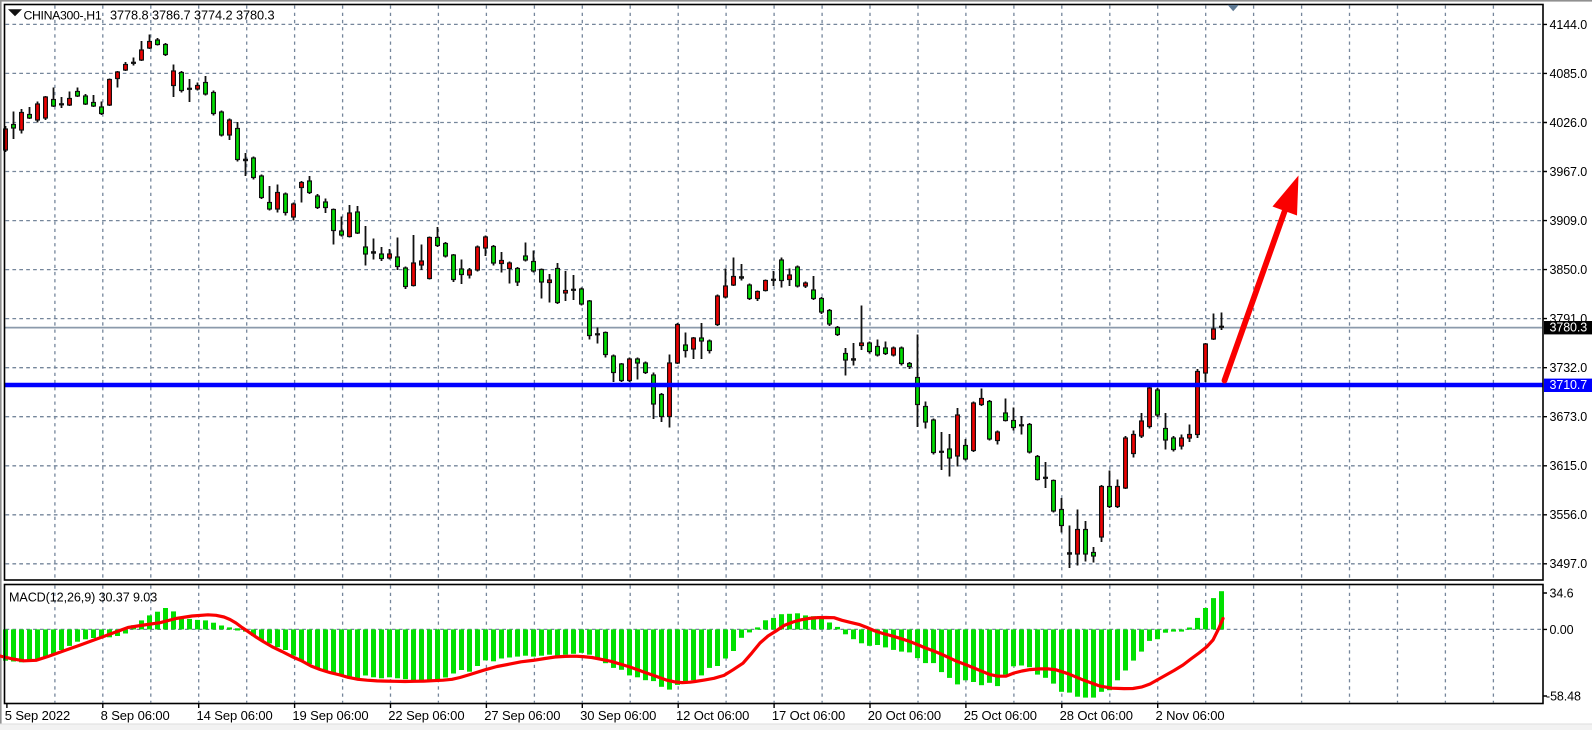 Image resolution: width=1592 pixels, height=730 pixels. What do you see at coordinates (618, 715) in the screenshot?
I see `svg-text: 30 Sep 06:00` at bounding box center [618, 715].